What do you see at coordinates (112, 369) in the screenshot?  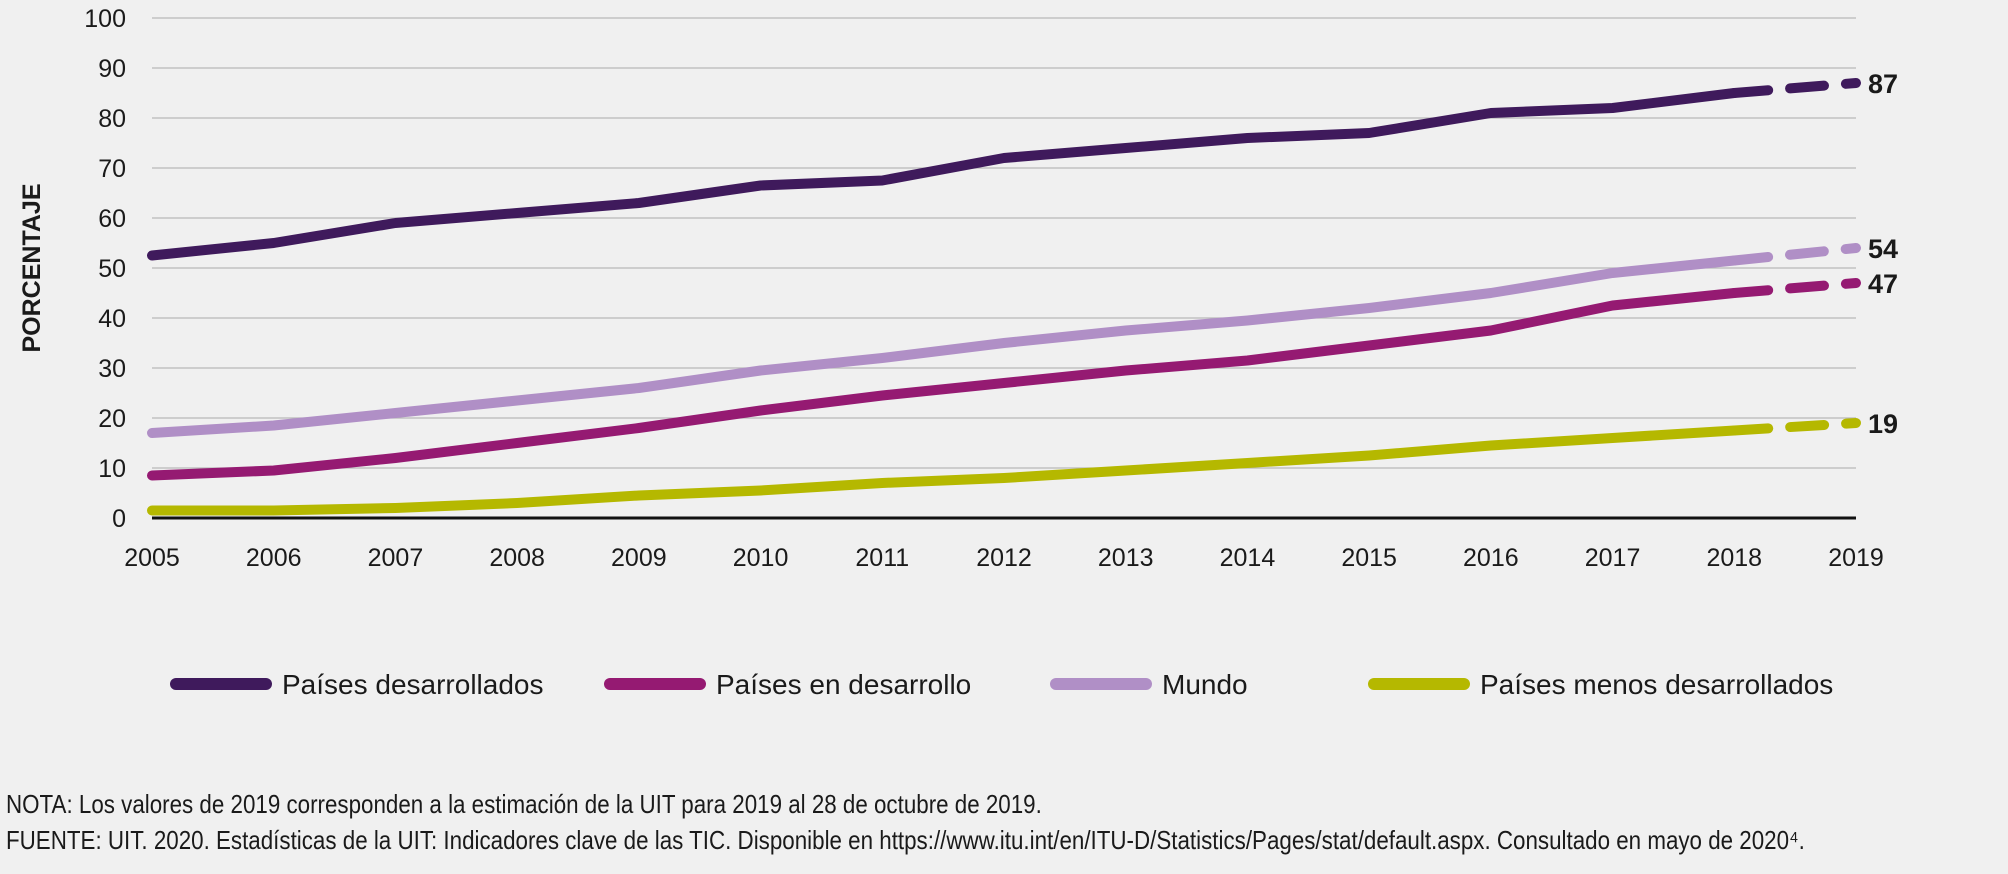 I see `y-tick-label: 30` at bounding box center [112, 369].